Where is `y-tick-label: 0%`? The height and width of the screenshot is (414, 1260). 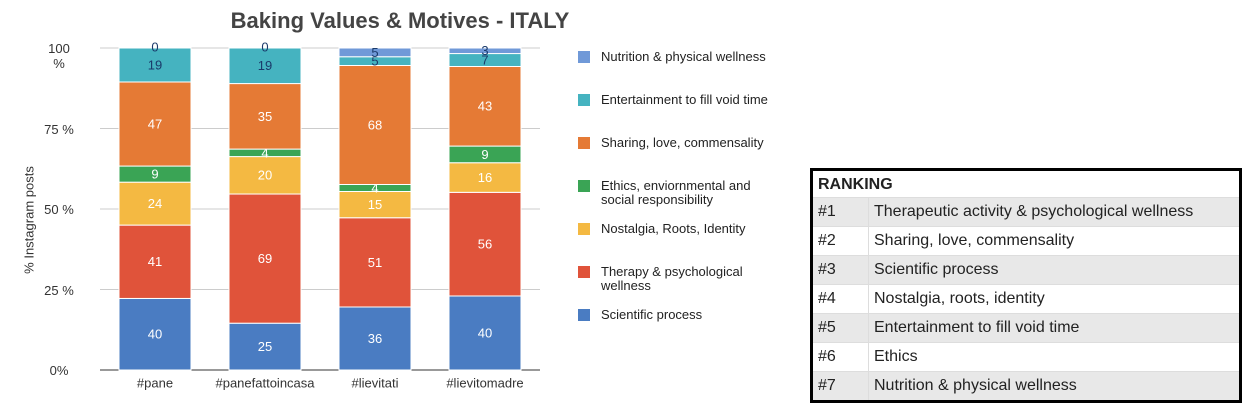
y-tick-label: 0% is located at coordinates (59, 370).